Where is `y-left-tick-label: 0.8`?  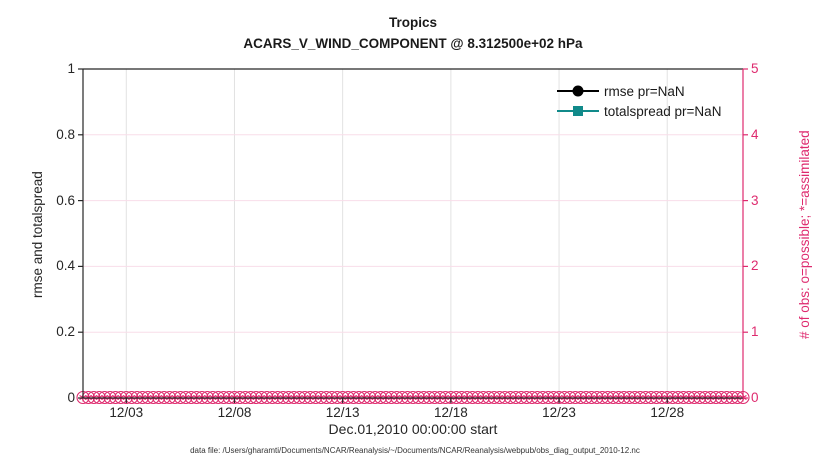
y-left-tick-label: 0.8 is located at coordinates (65, 134).